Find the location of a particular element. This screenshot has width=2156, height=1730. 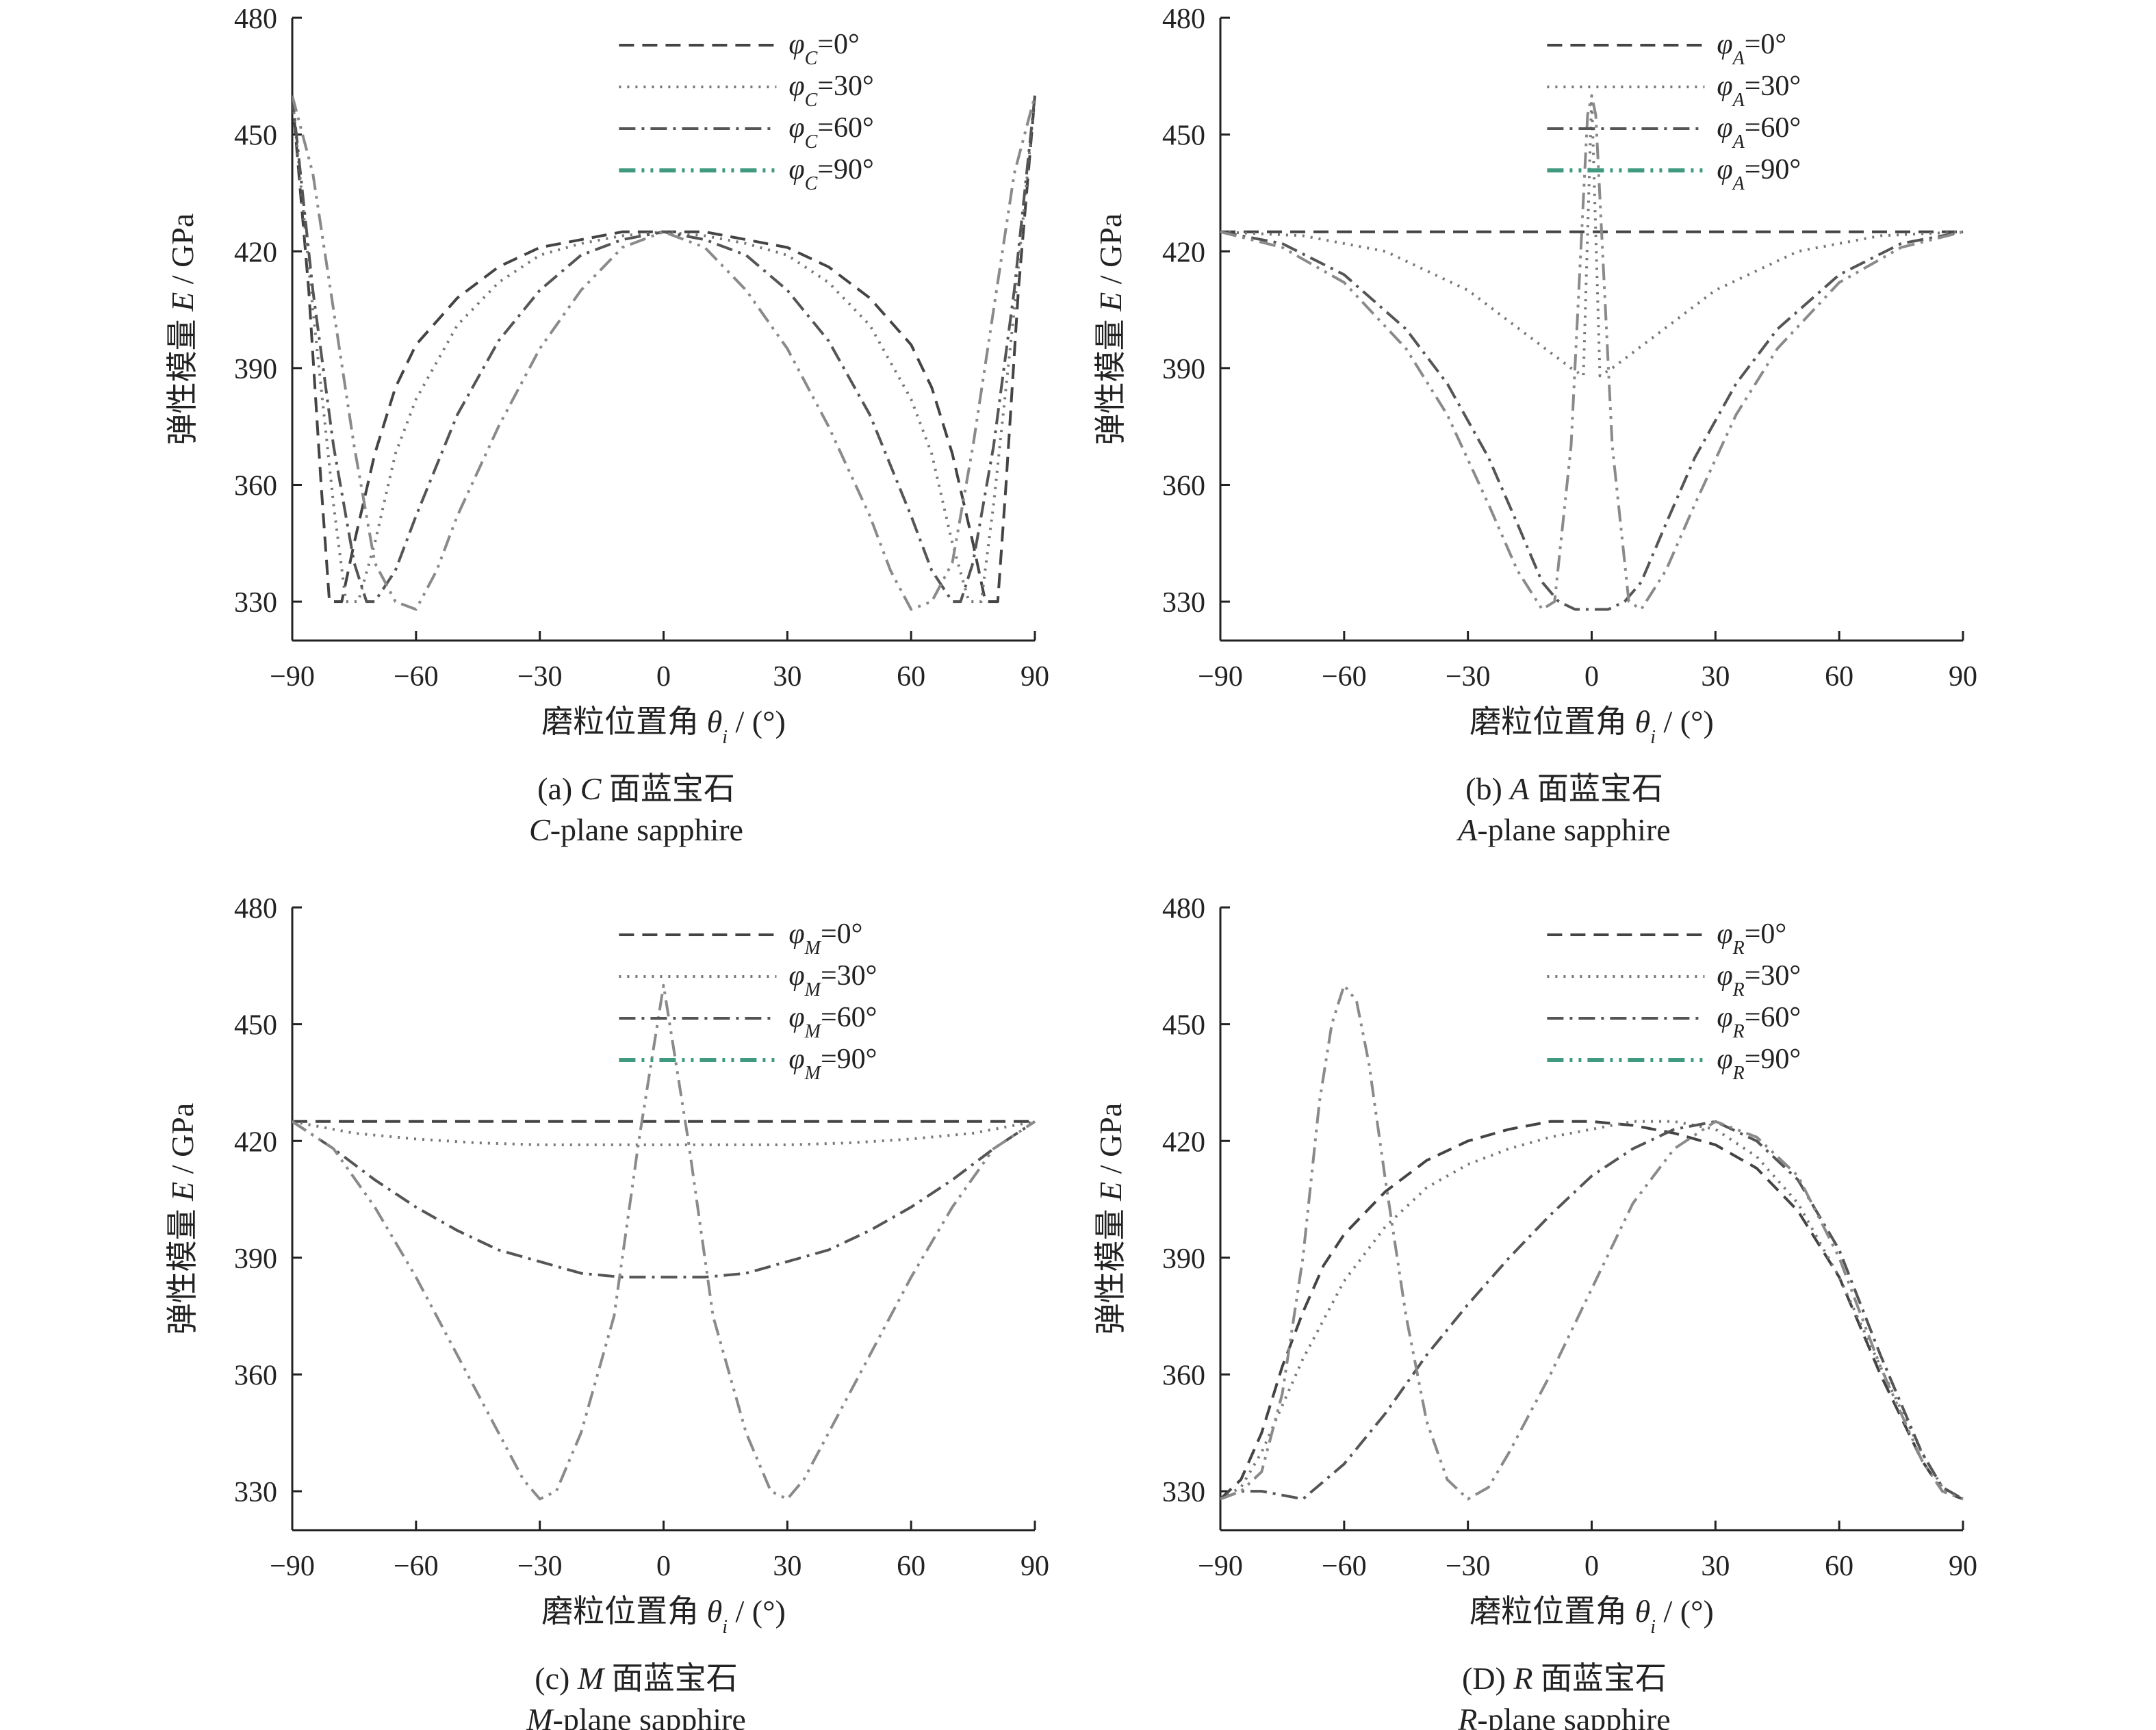

legend-label: φM=0° is located at coordinates (825, 938).